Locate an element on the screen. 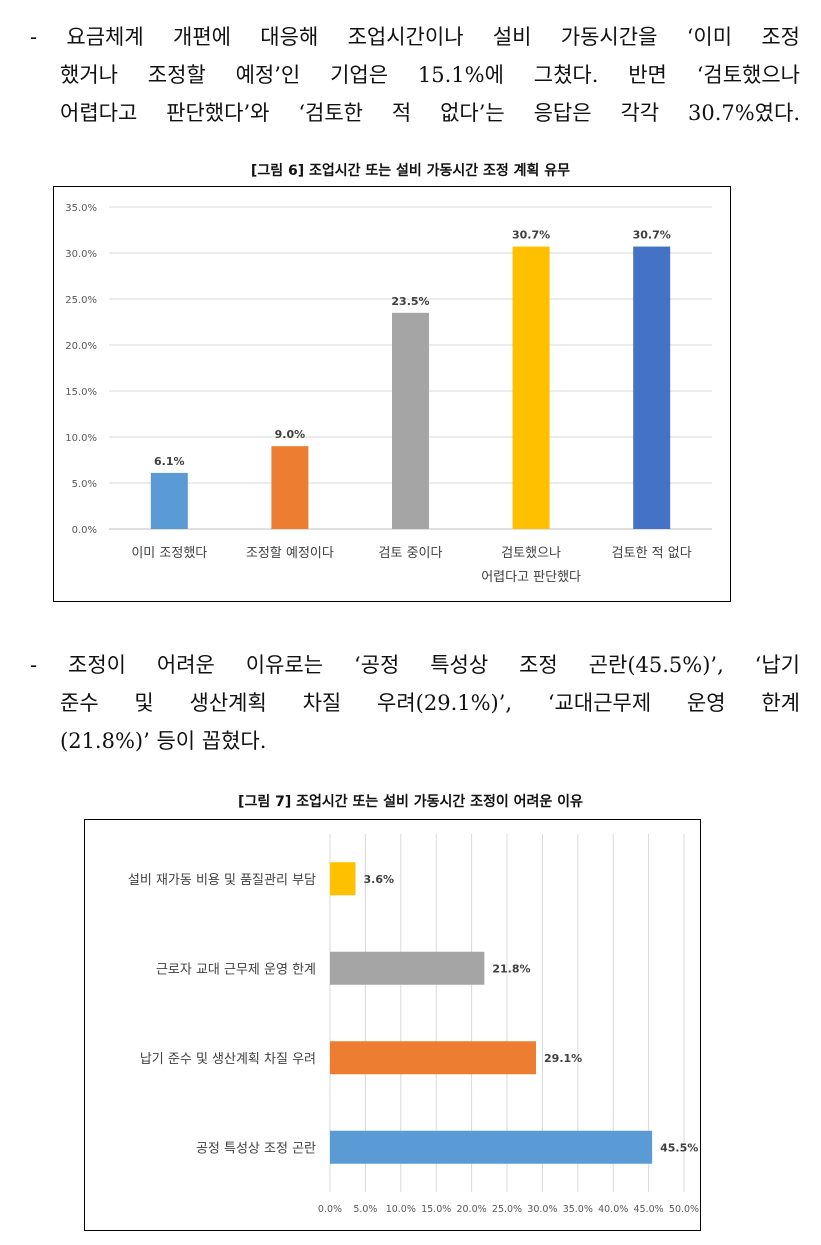 The height and width of the screenshot is (1245, 821). paragraph-1-line-3: 어렵다고 판단했다’와 ‘검토한 적 없다’는 응답은 각각 30.7%였다. is located at coordinates (430, 113).